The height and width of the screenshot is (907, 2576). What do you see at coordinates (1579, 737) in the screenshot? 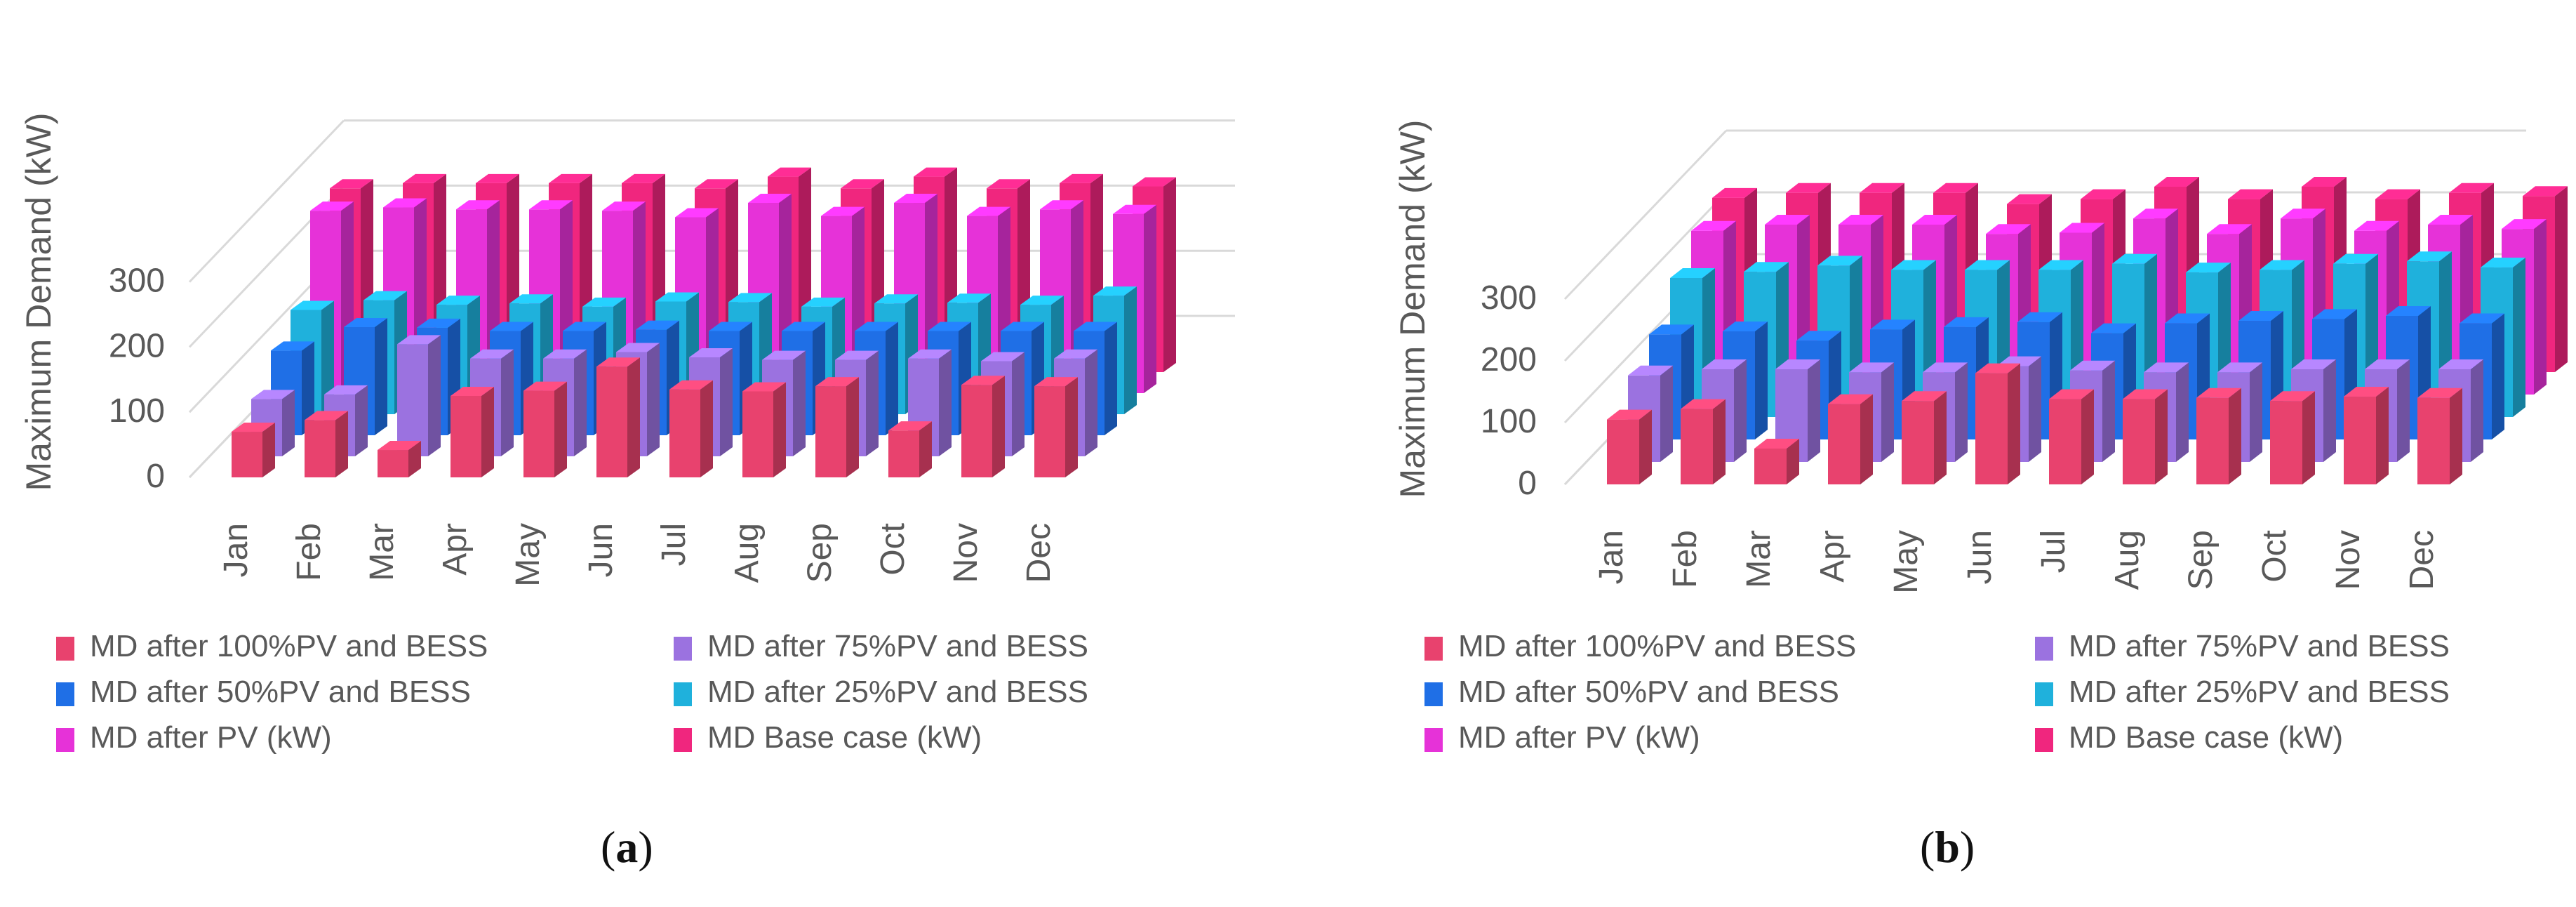
I see `legend-entry: MD after PV (kW)` at bounding box center [1579, 737].